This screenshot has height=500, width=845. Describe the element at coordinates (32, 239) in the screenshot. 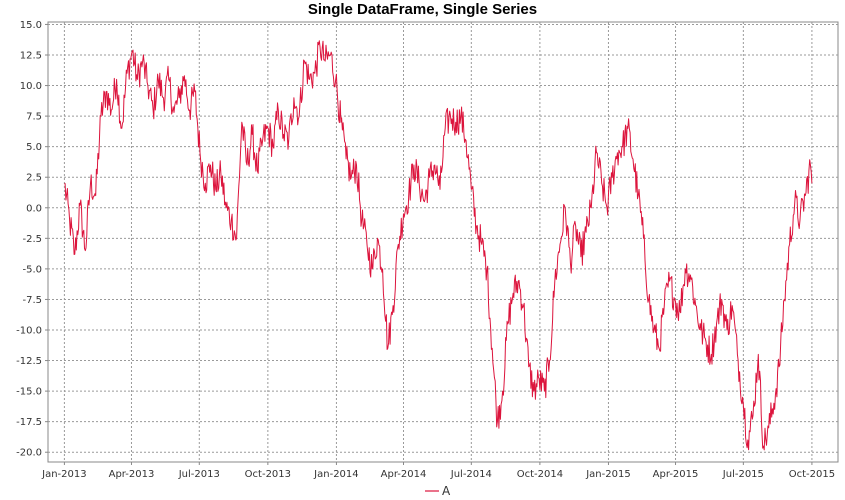

I see `y-tick-label: -2.5` at that location.